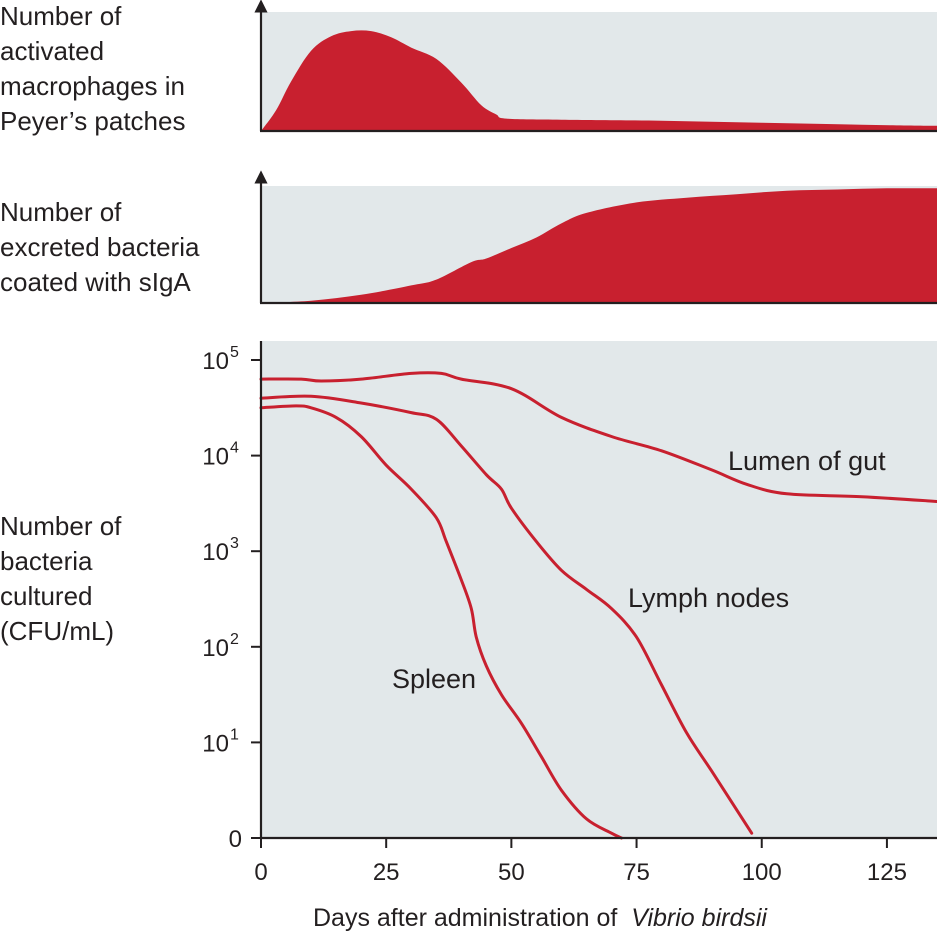  What do you see at coordinates (887, 872) in the screenshot?
I see `x-tick-label: 125` at bounding box center [887, 872].